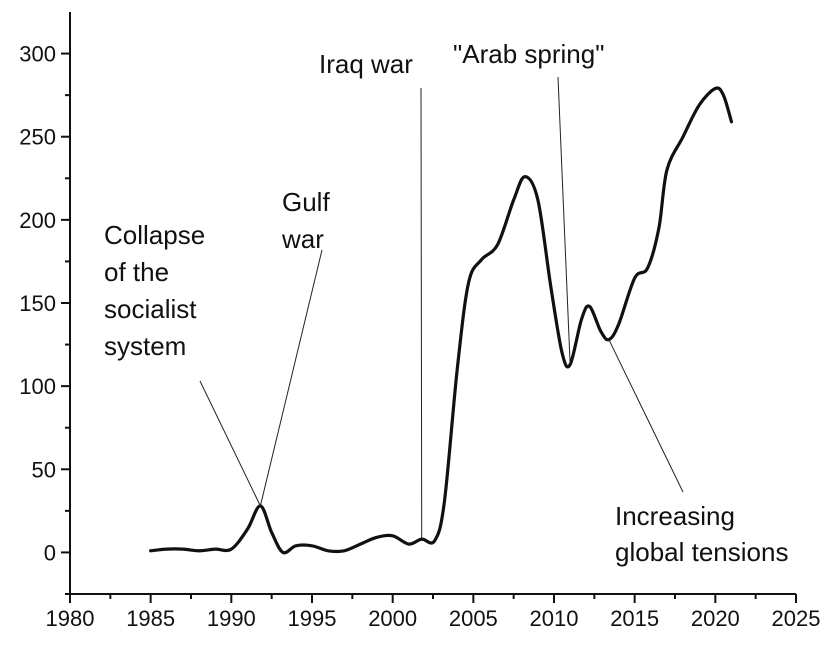 This screenshot has width=828, height=645. I want to click on x-tick-label: 1990, so click(231, 618).